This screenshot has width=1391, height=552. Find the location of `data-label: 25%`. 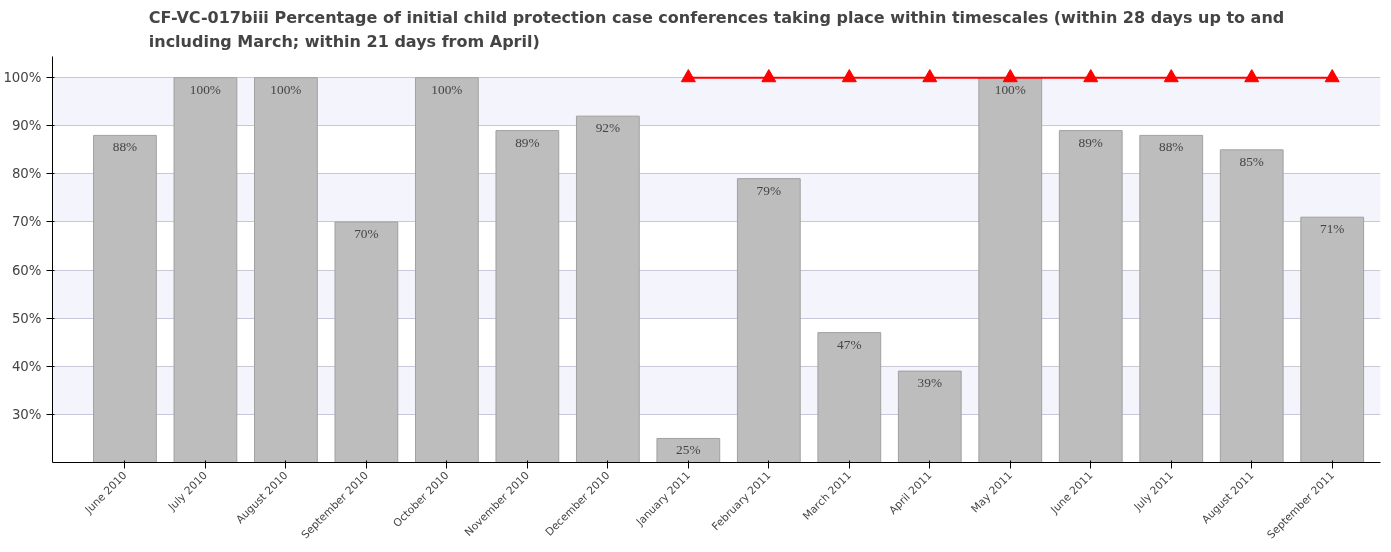

data-label: 25% is located at coordinates (688, 450).